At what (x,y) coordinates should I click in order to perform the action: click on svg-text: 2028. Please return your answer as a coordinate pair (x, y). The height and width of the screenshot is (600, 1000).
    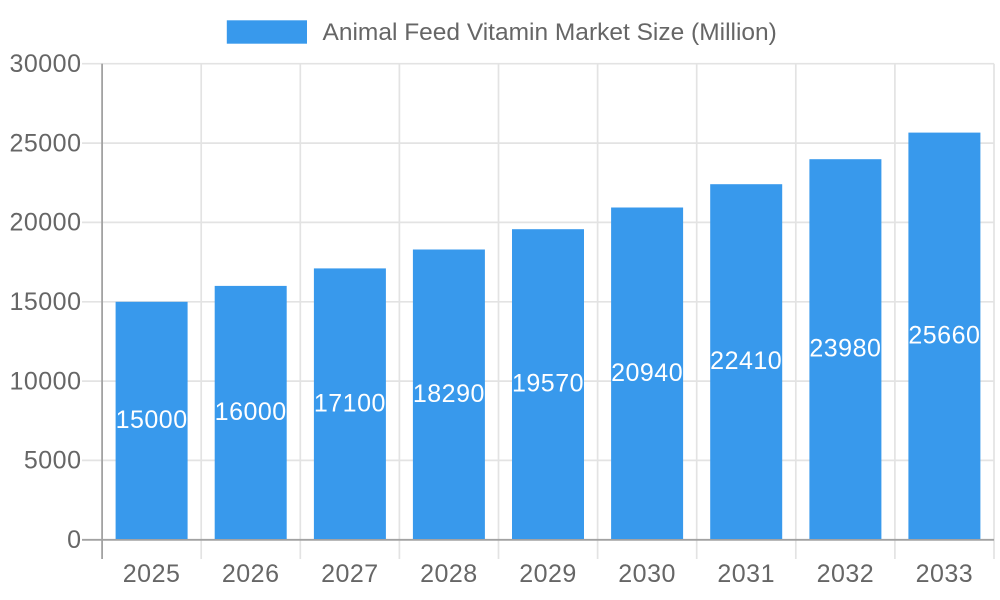
    Looking at the image, I should click on (449, 574).